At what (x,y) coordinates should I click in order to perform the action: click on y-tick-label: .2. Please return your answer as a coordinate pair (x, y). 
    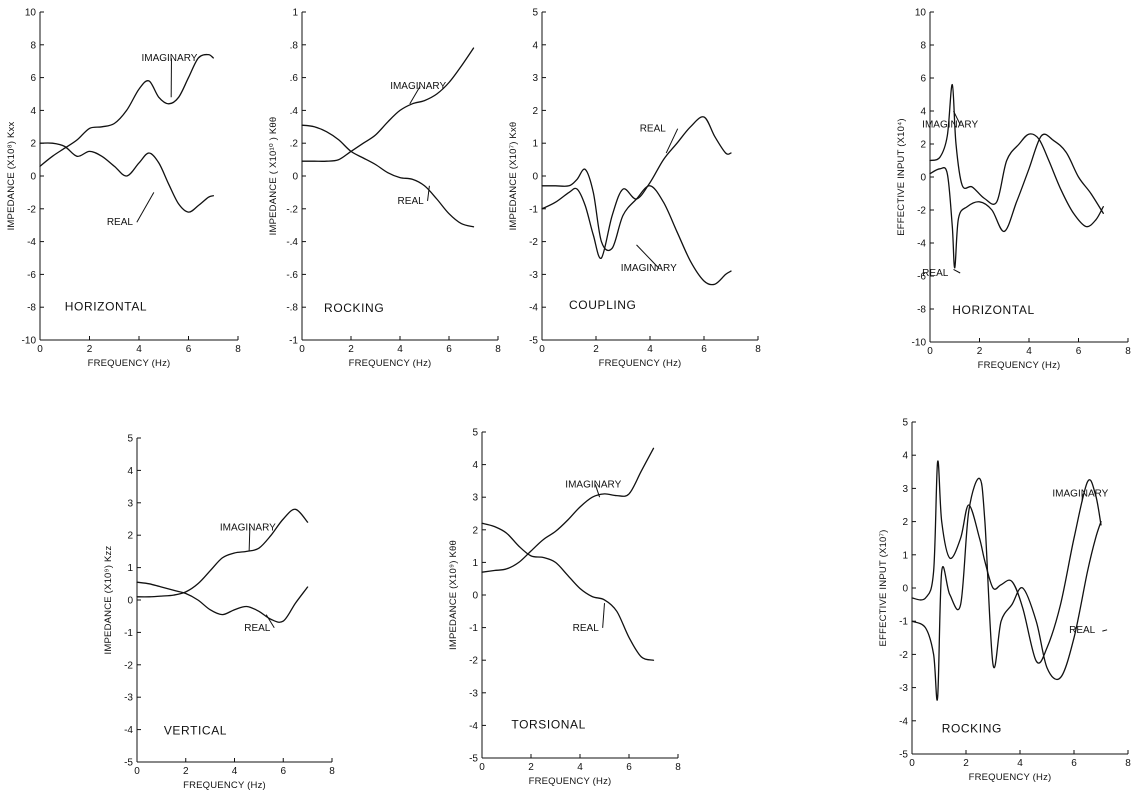
    Looking at the image, I should click on (294, 144).